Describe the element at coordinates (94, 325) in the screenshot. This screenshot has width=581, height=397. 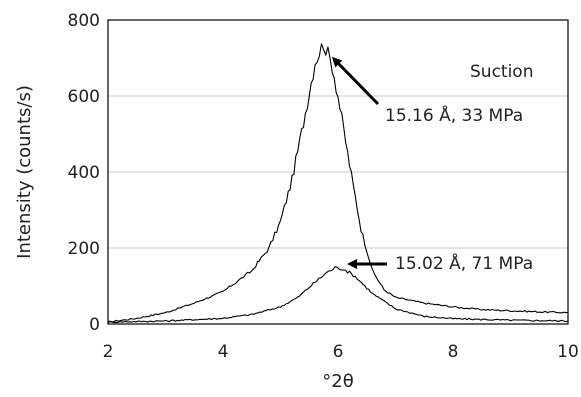
I see `y-tick-label: 0` at that location.